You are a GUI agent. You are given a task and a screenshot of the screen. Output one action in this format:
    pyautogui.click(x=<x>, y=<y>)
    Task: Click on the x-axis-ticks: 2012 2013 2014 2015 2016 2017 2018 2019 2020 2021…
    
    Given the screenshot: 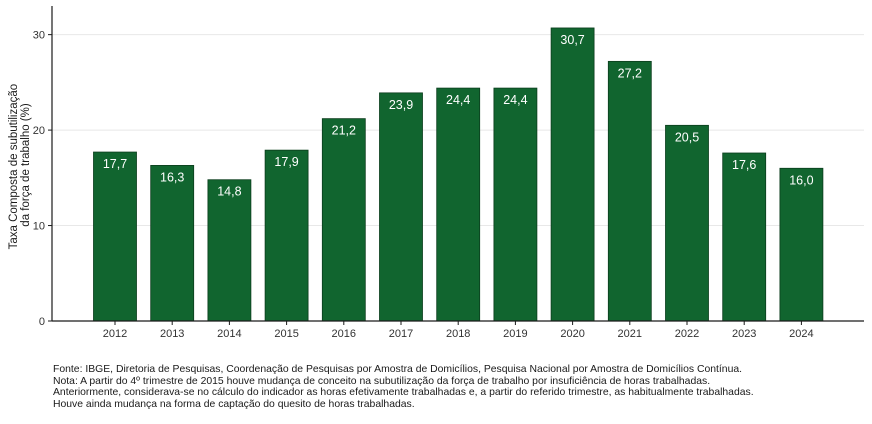 What is the action you would take?
    pyautogui.click(x=458, y=330)
    